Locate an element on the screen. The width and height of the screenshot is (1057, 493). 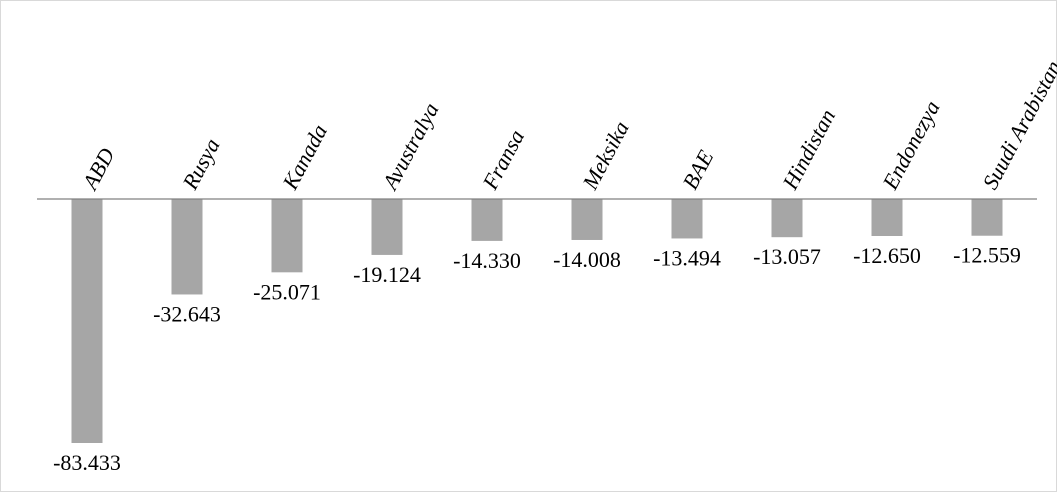
bar-meksika is located at coordinates (587, 219).